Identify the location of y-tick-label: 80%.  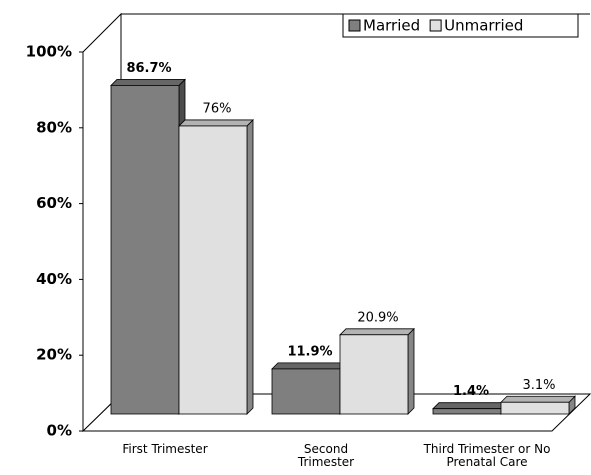
(54, 127).